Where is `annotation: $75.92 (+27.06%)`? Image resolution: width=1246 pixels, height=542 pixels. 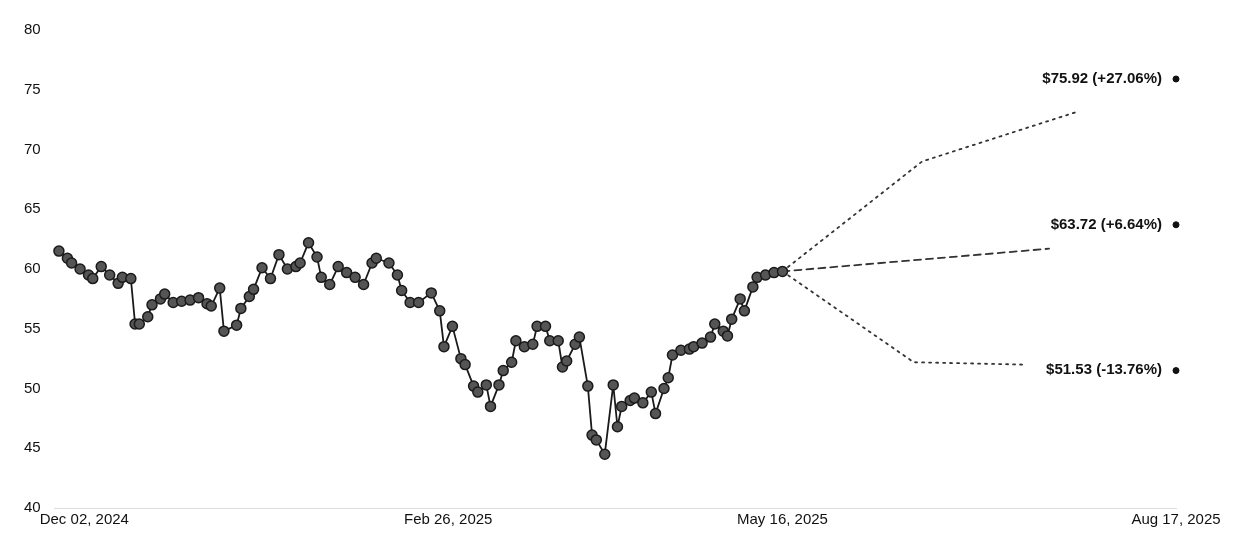
annotation: $75.92 (+27.06%) is located at coordinates (1102, 77).